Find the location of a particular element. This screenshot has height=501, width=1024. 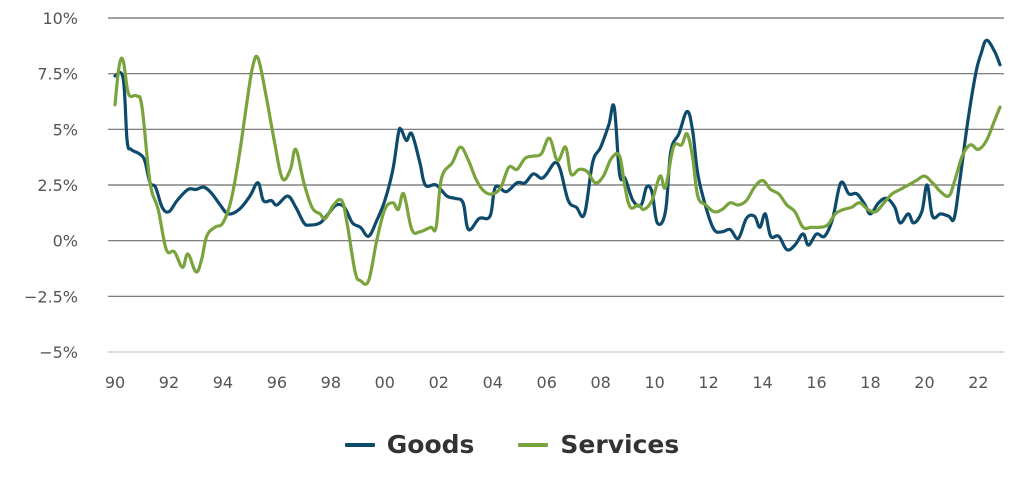

legend-label-goods: Goods is located at coordinates (430, 444).